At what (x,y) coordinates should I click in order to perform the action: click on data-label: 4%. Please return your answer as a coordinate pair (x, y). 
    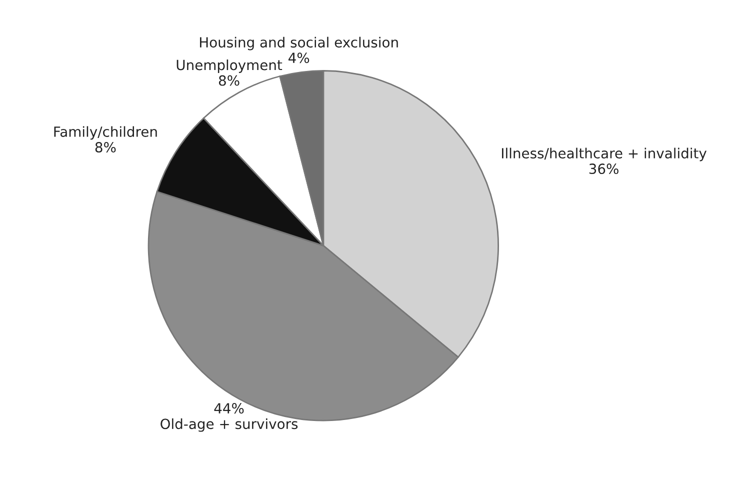
    Looking at the image, I should click on (299, 58).